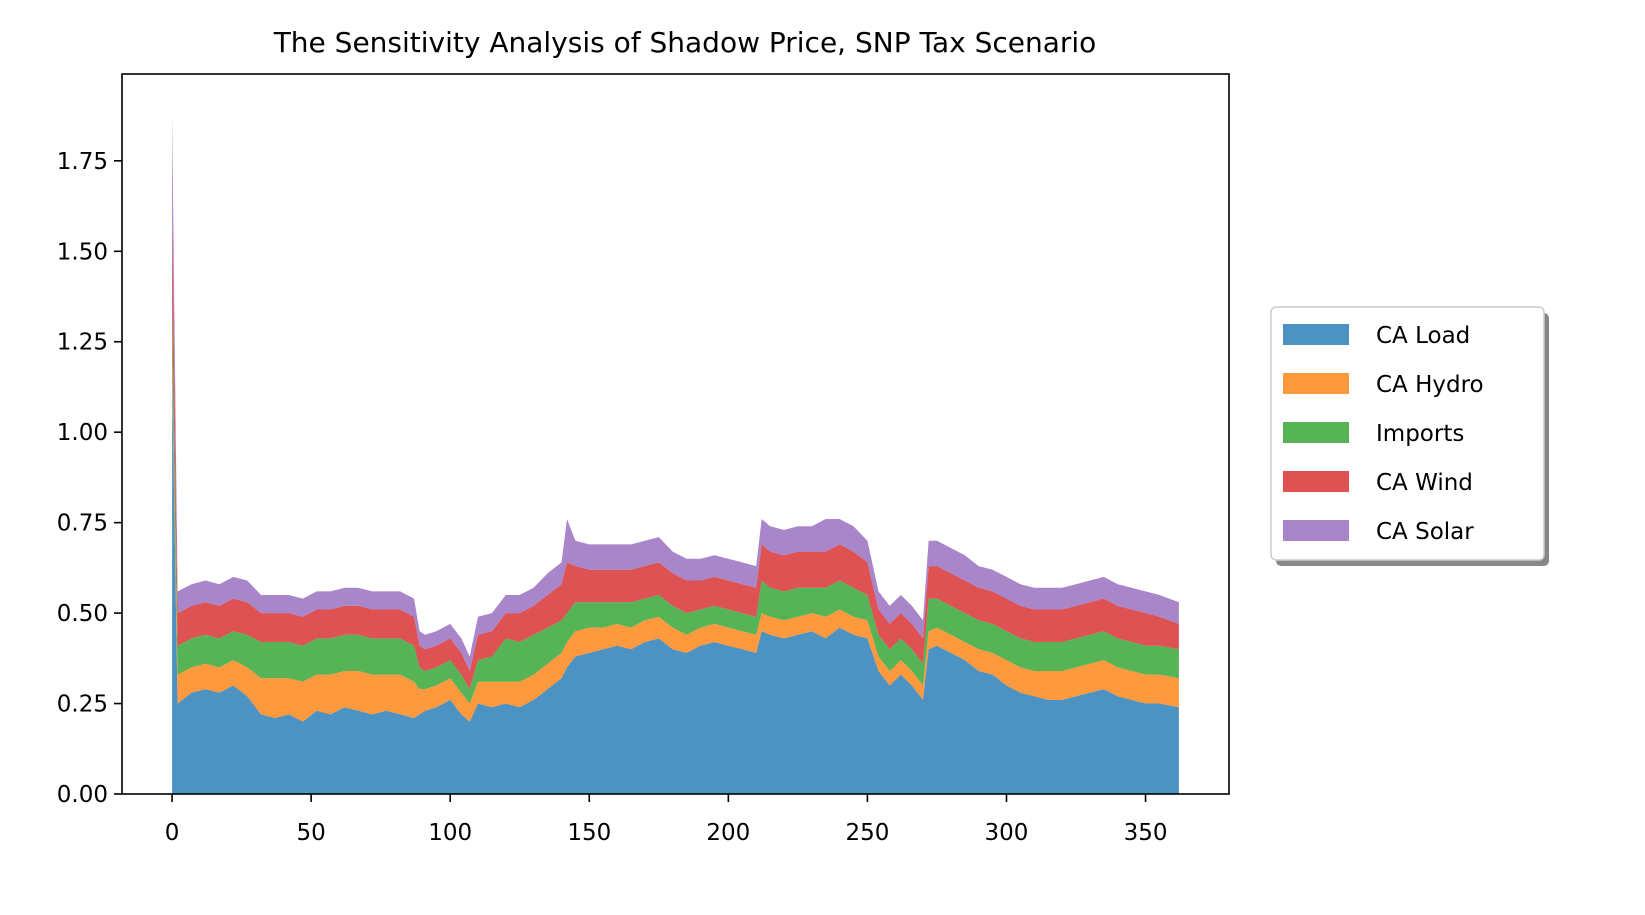 This screenshot has height=915, width=1645. I want to click on y-tick-label: 0.25, so click(82, 705).